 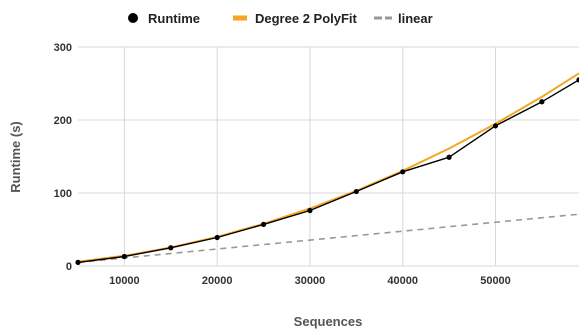 What do you see at coordinates (402, 281) in the screenshot?
I see `x-tick-label: 40000` at bounding box center [402, 281].